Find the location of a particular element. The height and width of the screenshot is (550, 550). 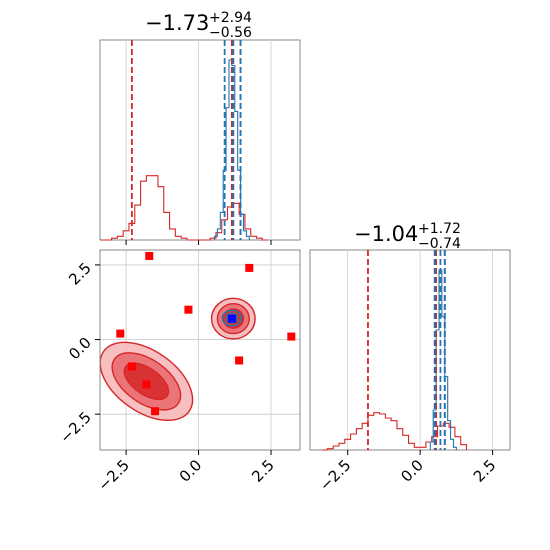

hist1-frame is located at coordinates (200, 140).